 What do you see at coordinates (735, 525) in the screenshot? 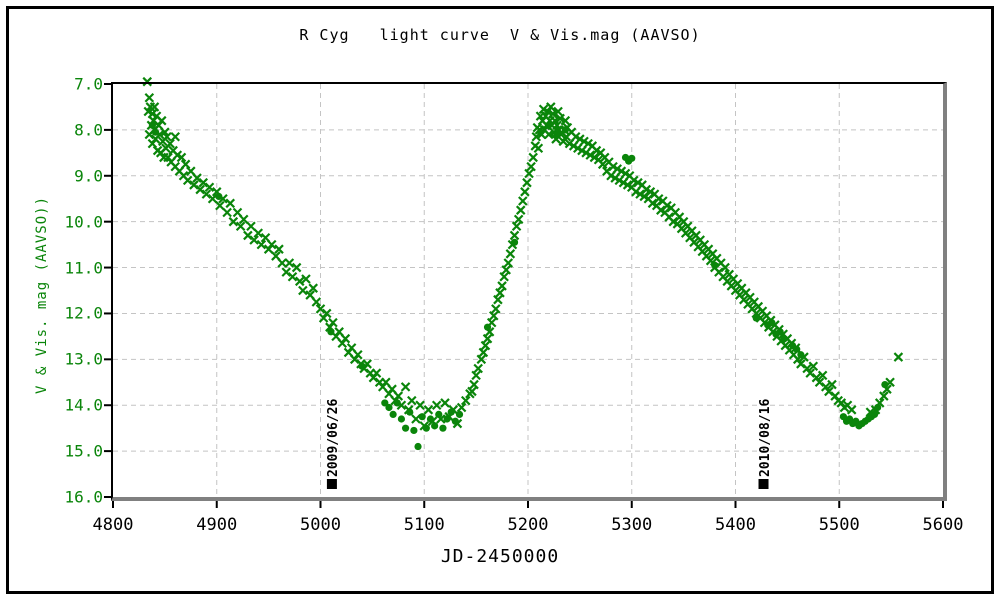
I see `x-tick-label: 5400` at bounding box center [735, 525].